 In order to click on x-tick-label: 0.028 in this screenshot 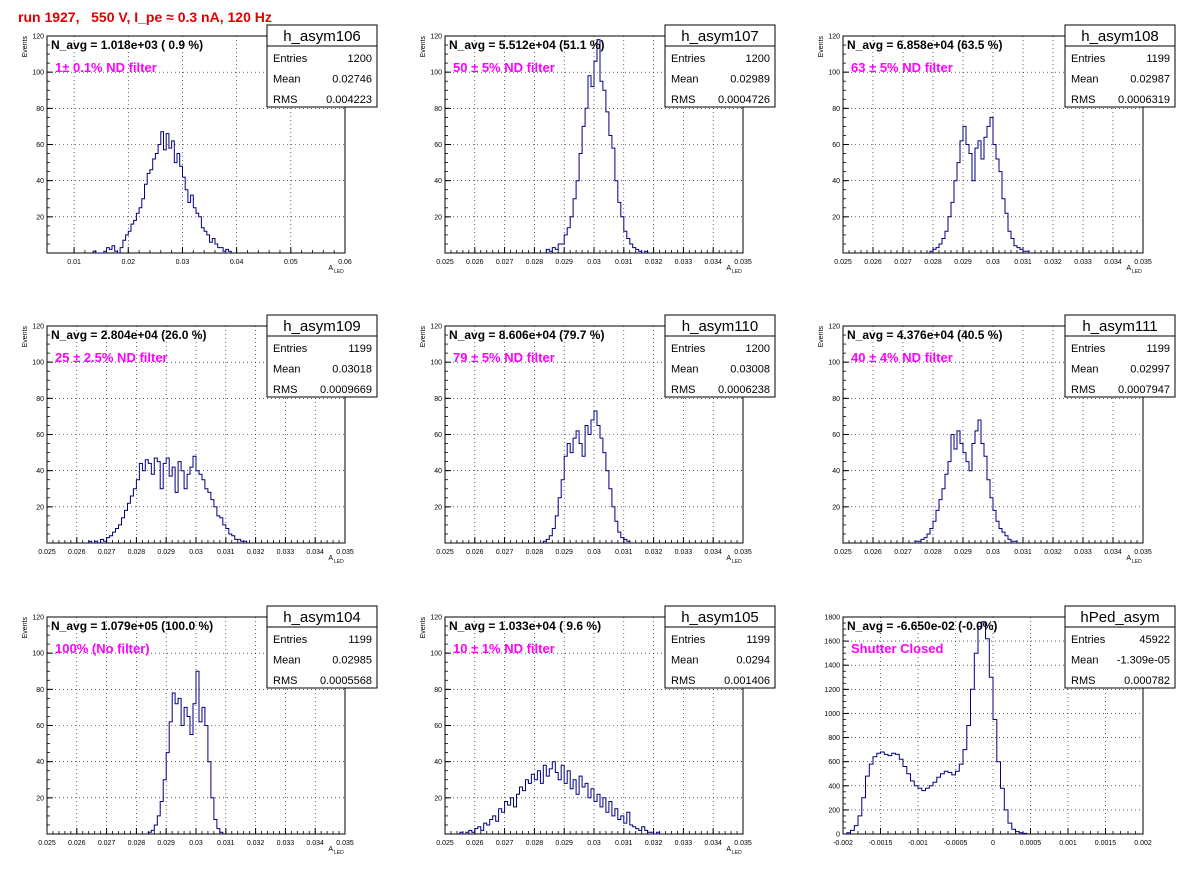, I will do `click(535, 552)`.